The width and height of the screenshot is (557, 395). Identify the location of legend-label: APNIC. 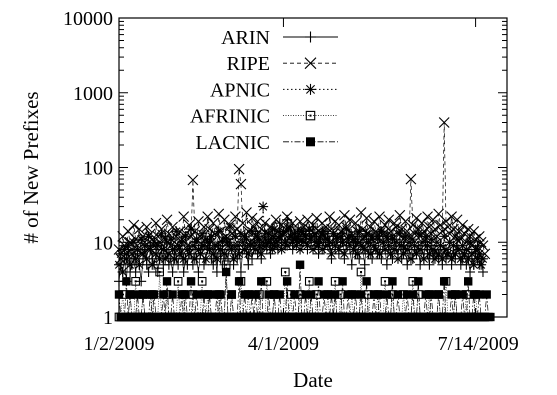
(240, 90).